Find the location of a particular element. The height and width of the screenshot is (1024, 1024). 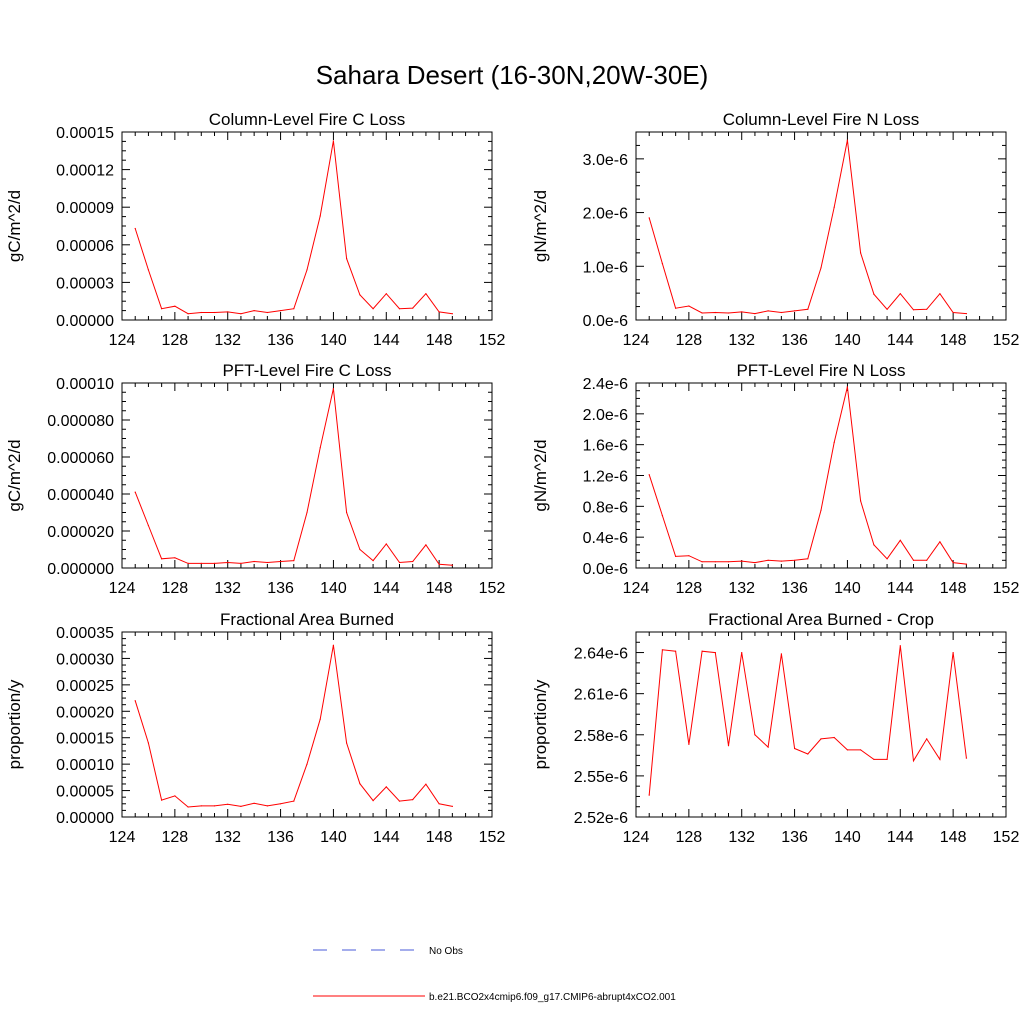

y-tick-label: 1.0e-6 is located at coordinates (605, 267).